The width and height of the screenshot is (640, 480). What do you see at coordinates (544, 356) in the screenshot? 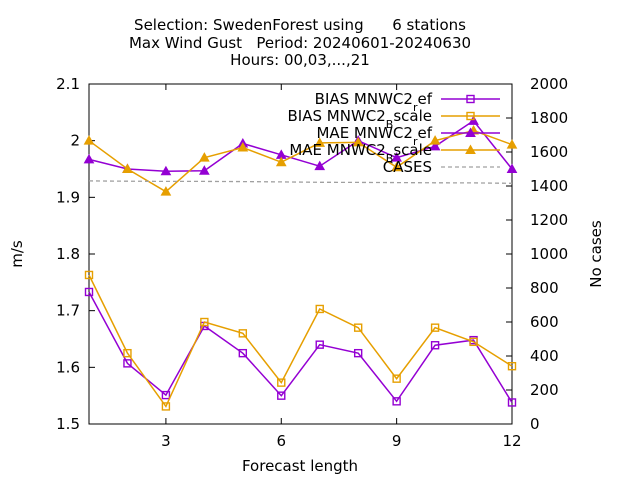
I see `y2-tick-label: 400` at bounding box center [544, 356].